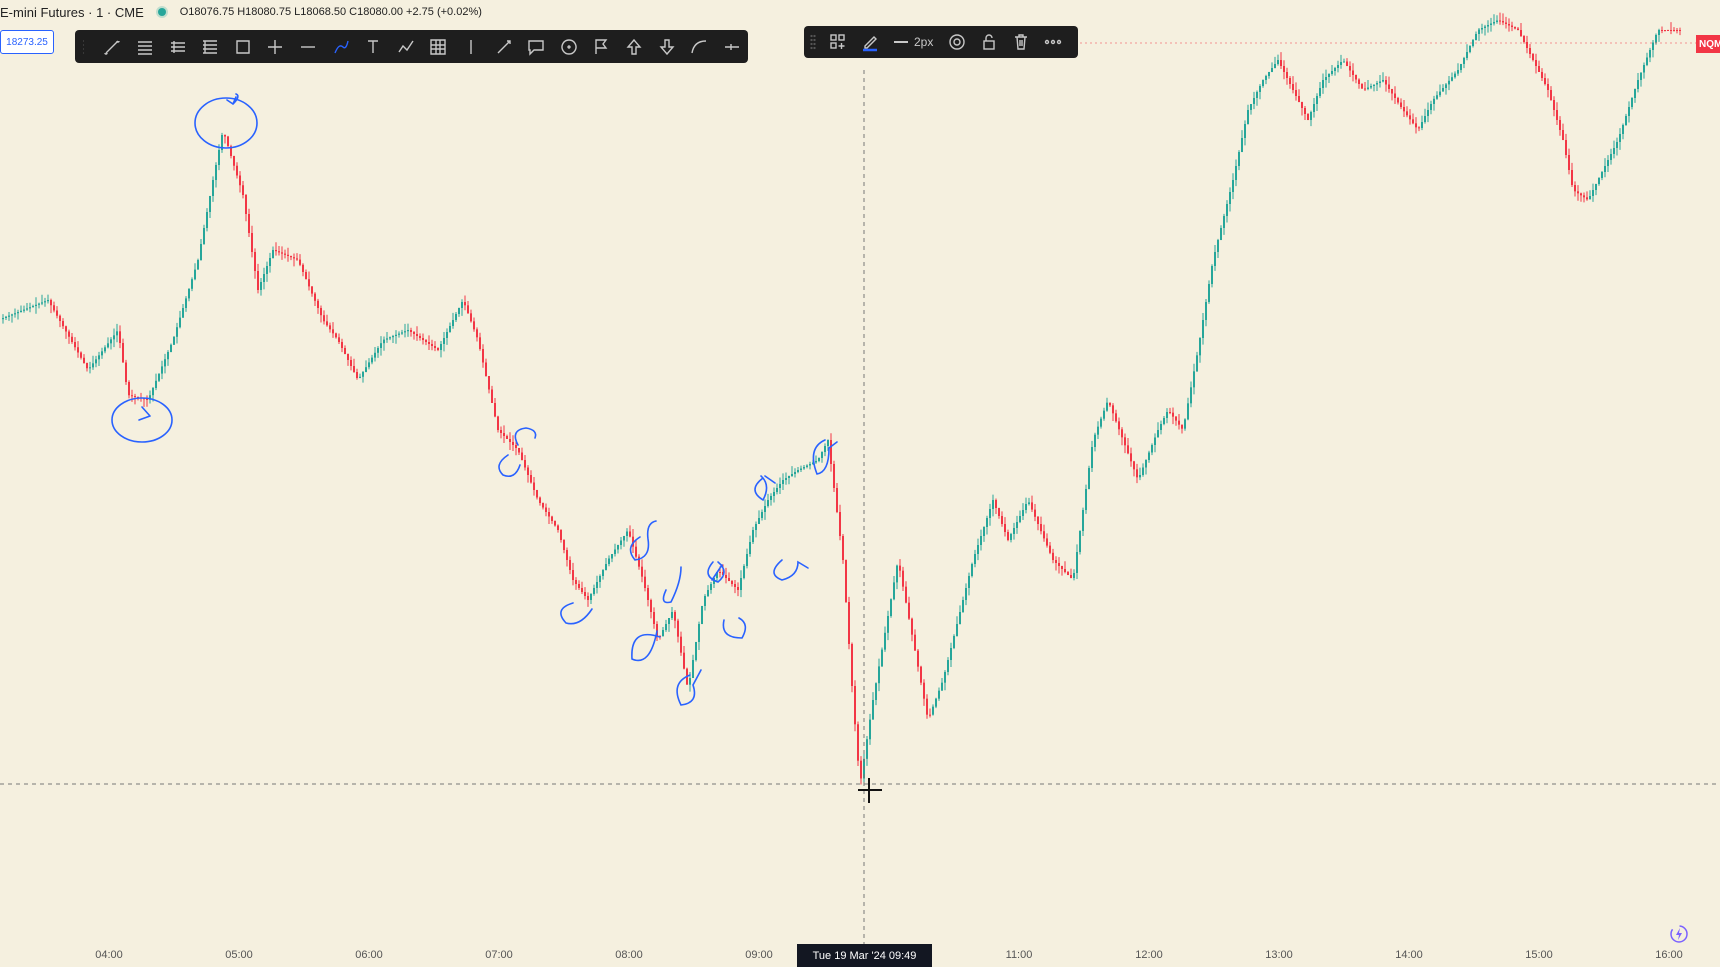  I want to click on settings-icon, so click(957, 42).